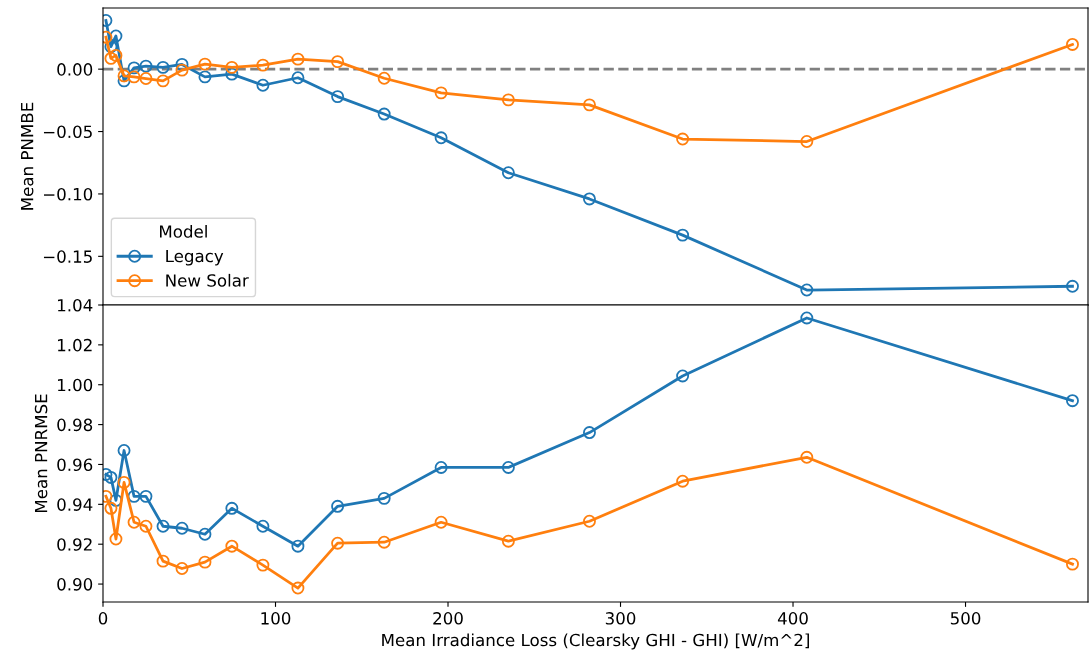  What do you see at coordinates (195, 257) in the screenshot?
I see `legend-label: Legacy` at bounding box center [195, 257].